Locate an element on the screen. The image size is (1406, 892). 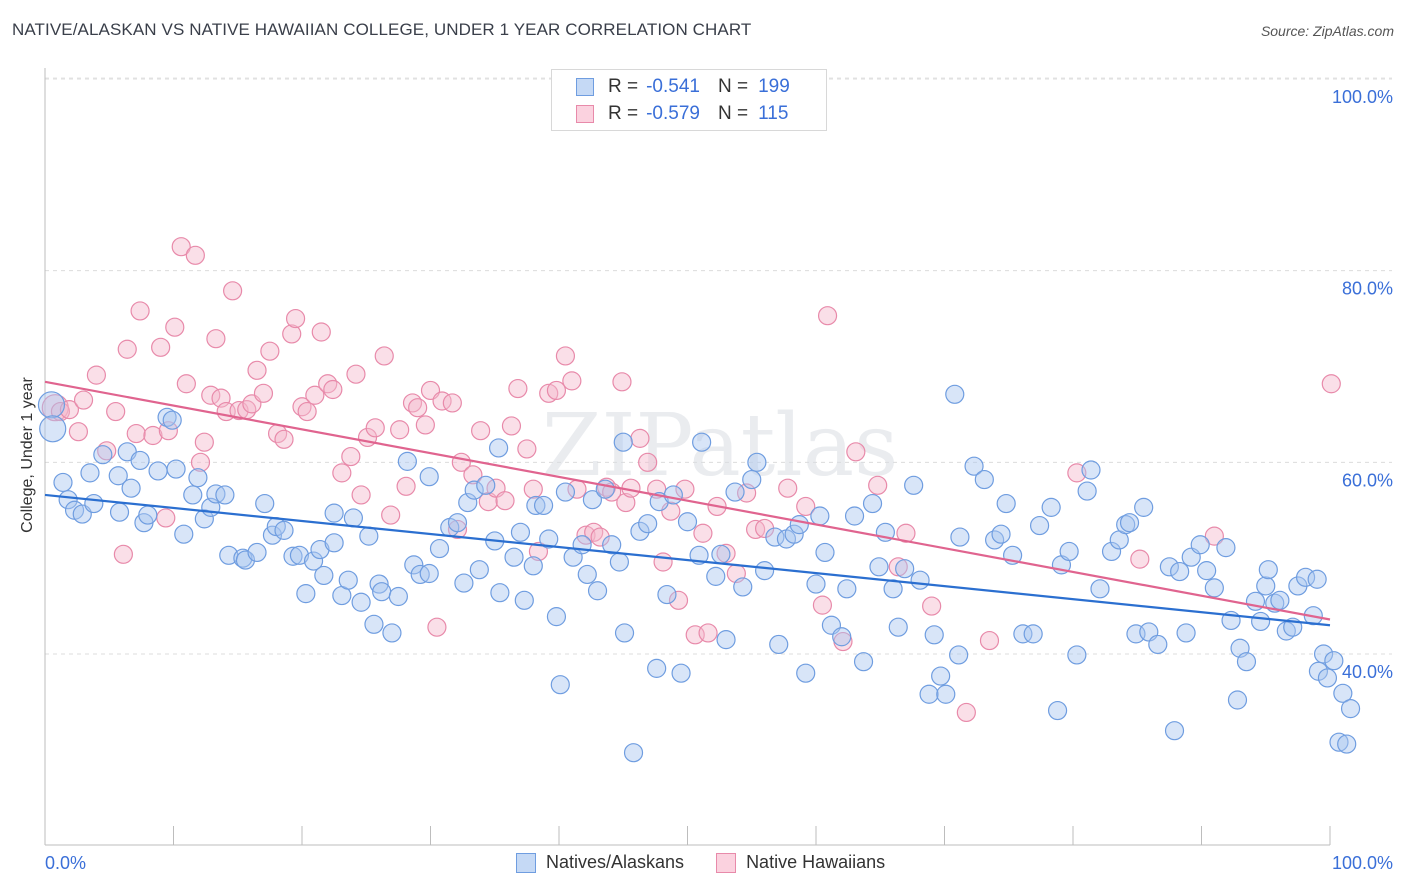
y-tick-label: 80.0% is located at coordinates (1367, 289).